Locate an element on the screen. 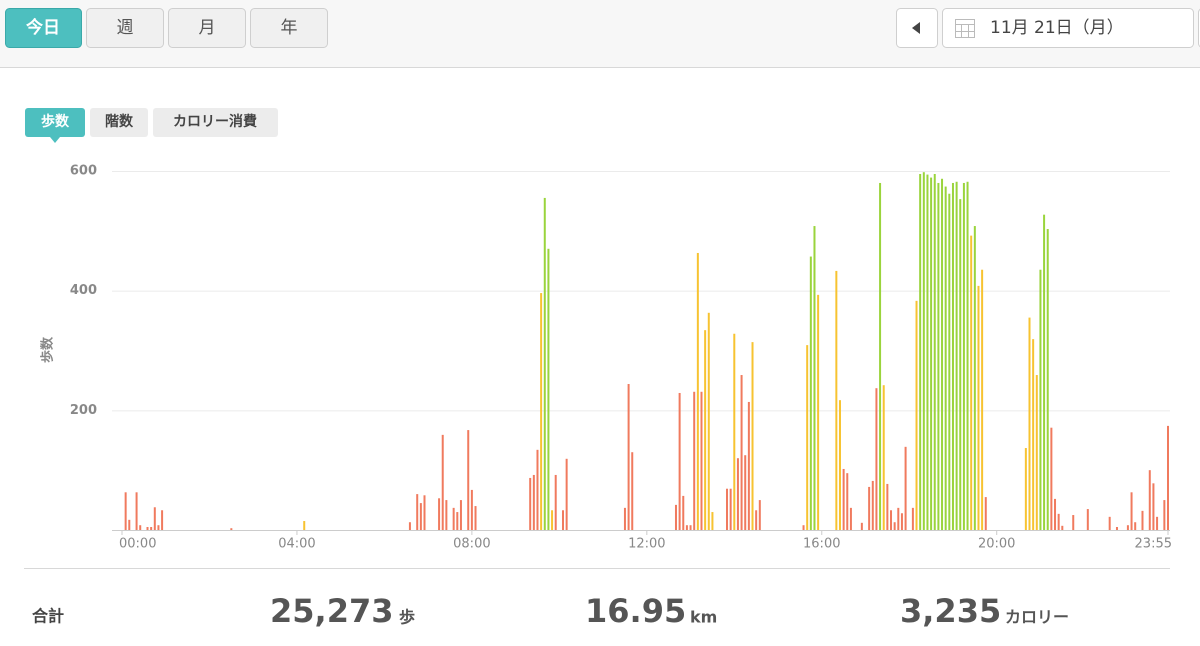  y-tick-label: 400 is located at coordinates (83, 290).